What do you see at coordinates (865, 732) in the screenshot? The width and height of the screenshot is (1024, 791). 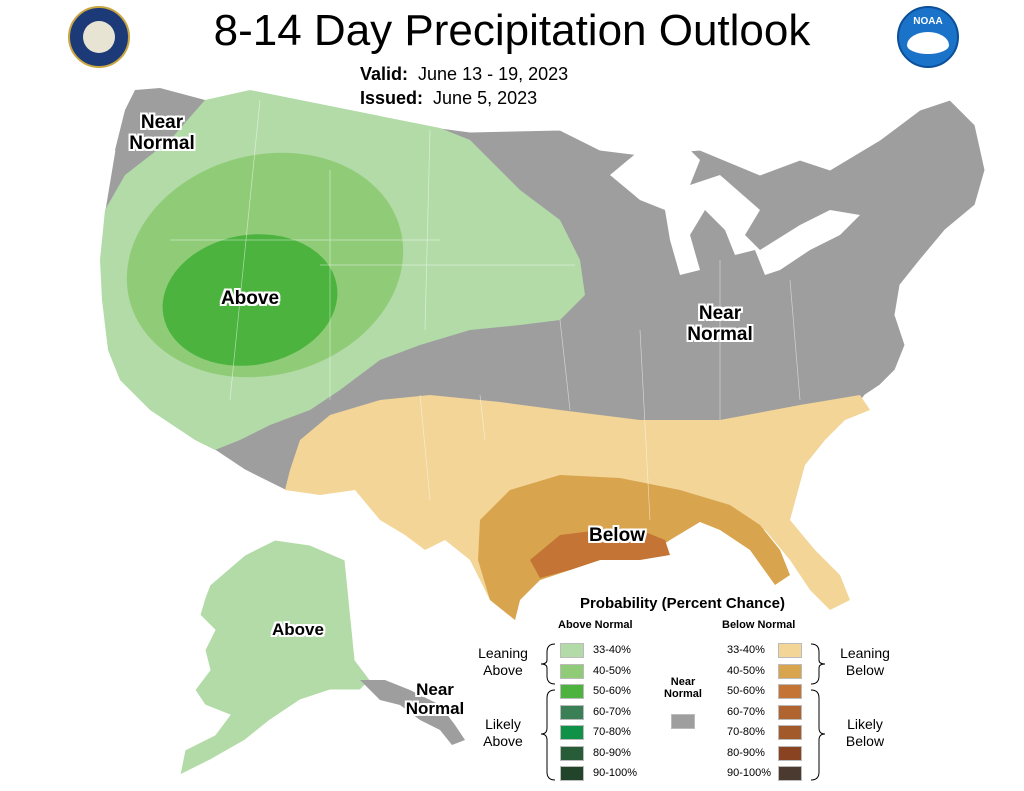 I see `legend-likely-below: Likely Below` at bounding box center [865, 732].